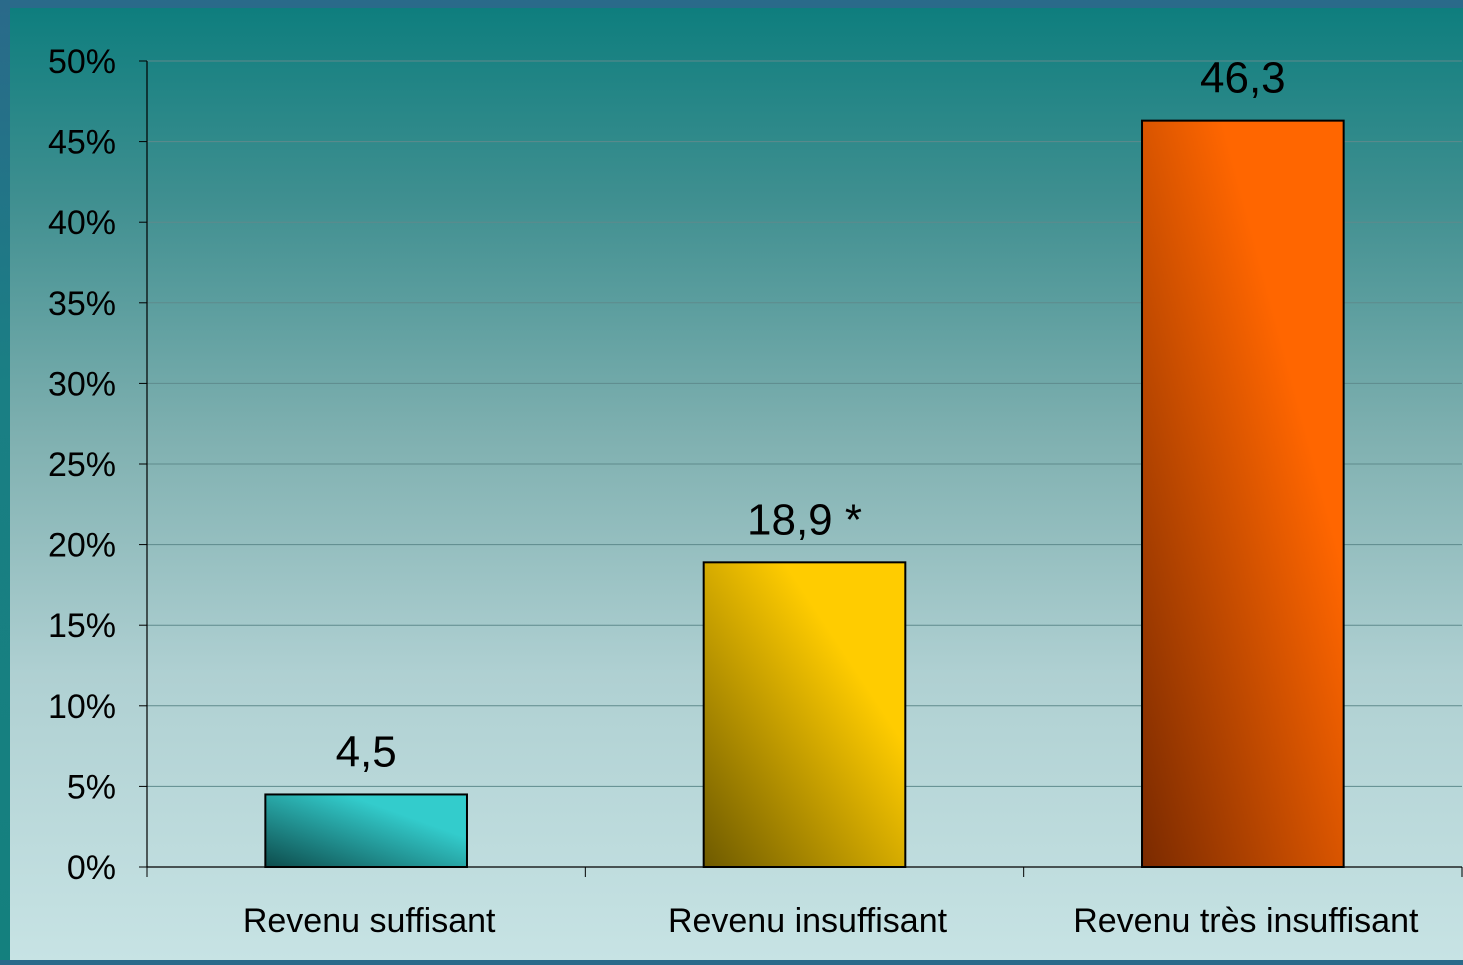 The width and height of the screenshot is (1463, 965). I want to click on x-tick-label: Revenu insuffisant, so click(808, 921).